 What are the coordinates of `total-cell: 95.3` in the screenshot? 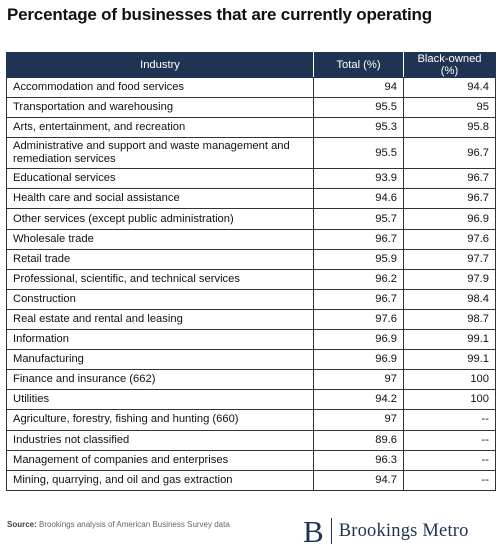 It's located at (358, 128).